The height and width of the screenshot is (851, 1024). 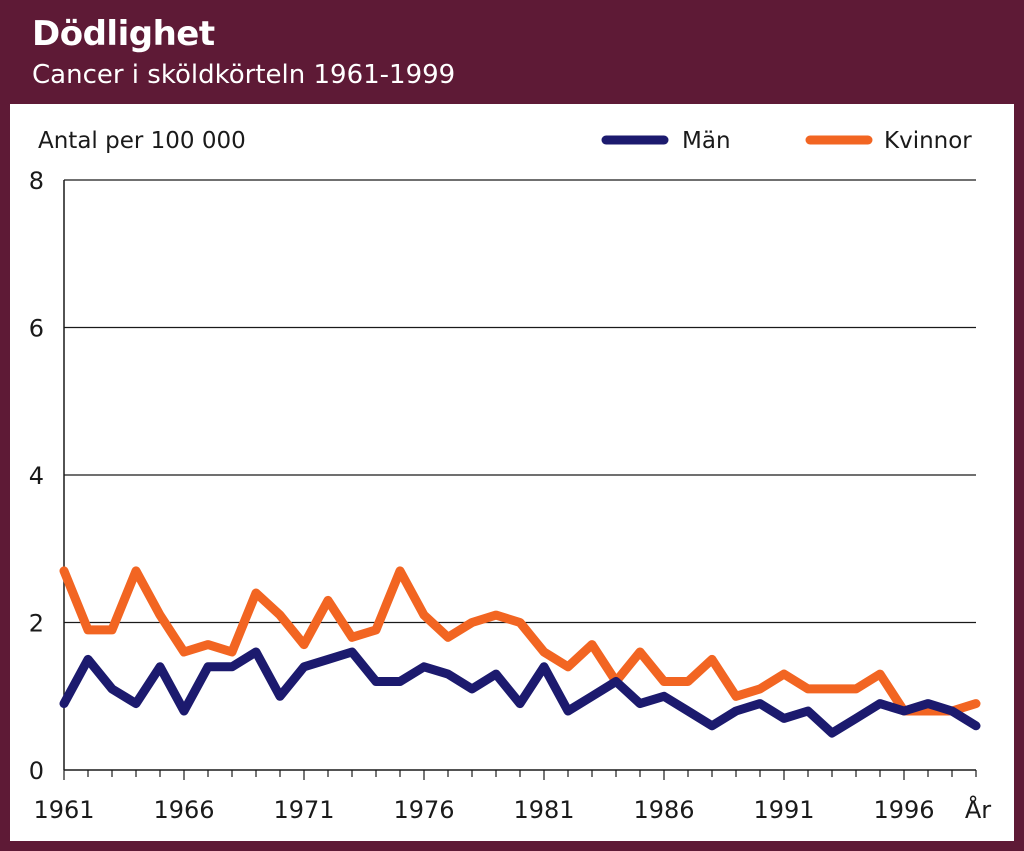 I want to click on y-tick-label: 4, so click(x=36, y=476).